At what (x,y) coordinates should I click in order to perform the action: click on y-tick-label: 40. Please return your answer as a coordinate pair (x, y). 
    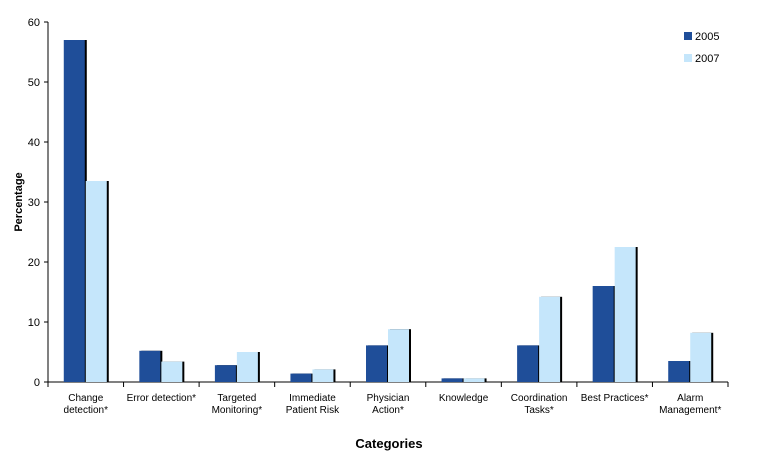
    Looking at the image, I should click on (34, 143).